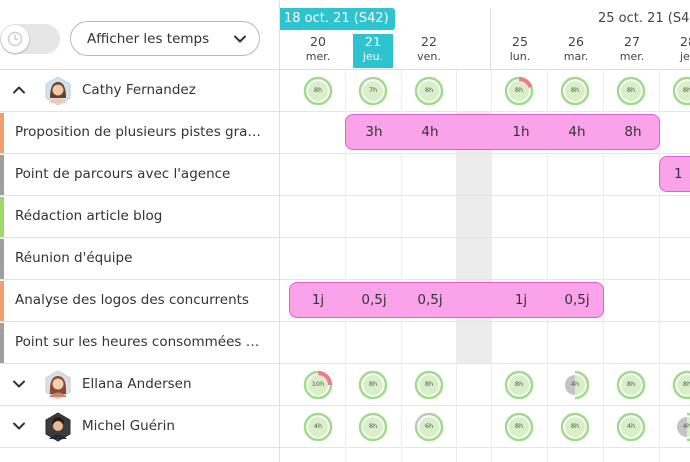 The image size is (690, 462). I want to click on day-header: 28 jeu., so click(675, 51).